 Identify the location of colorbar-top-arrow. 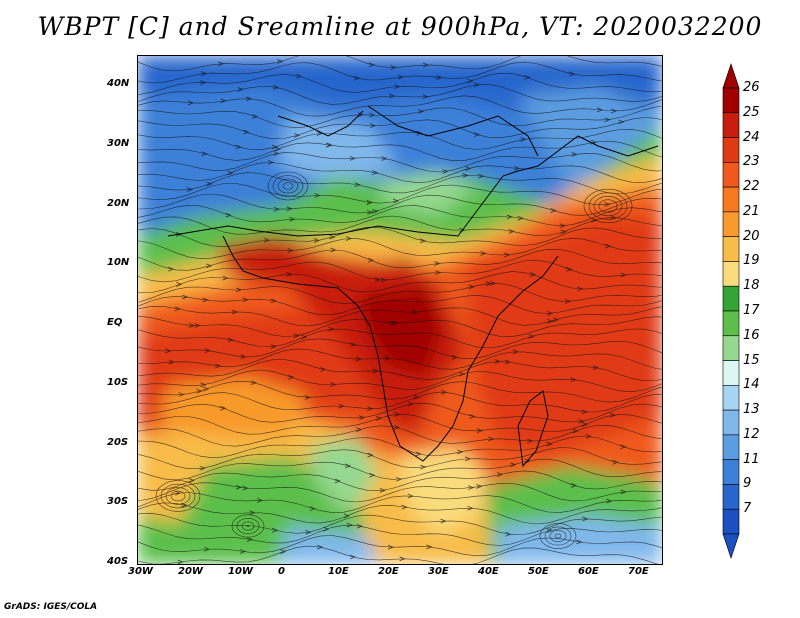
(731, 76).